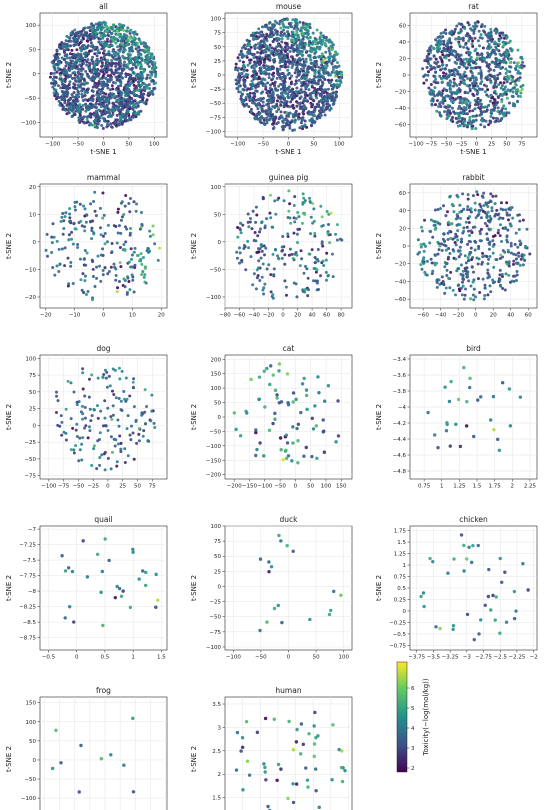 This screenshot has height=810, width=550. I want to click on x-tick-label: −20, so click(458, 316).